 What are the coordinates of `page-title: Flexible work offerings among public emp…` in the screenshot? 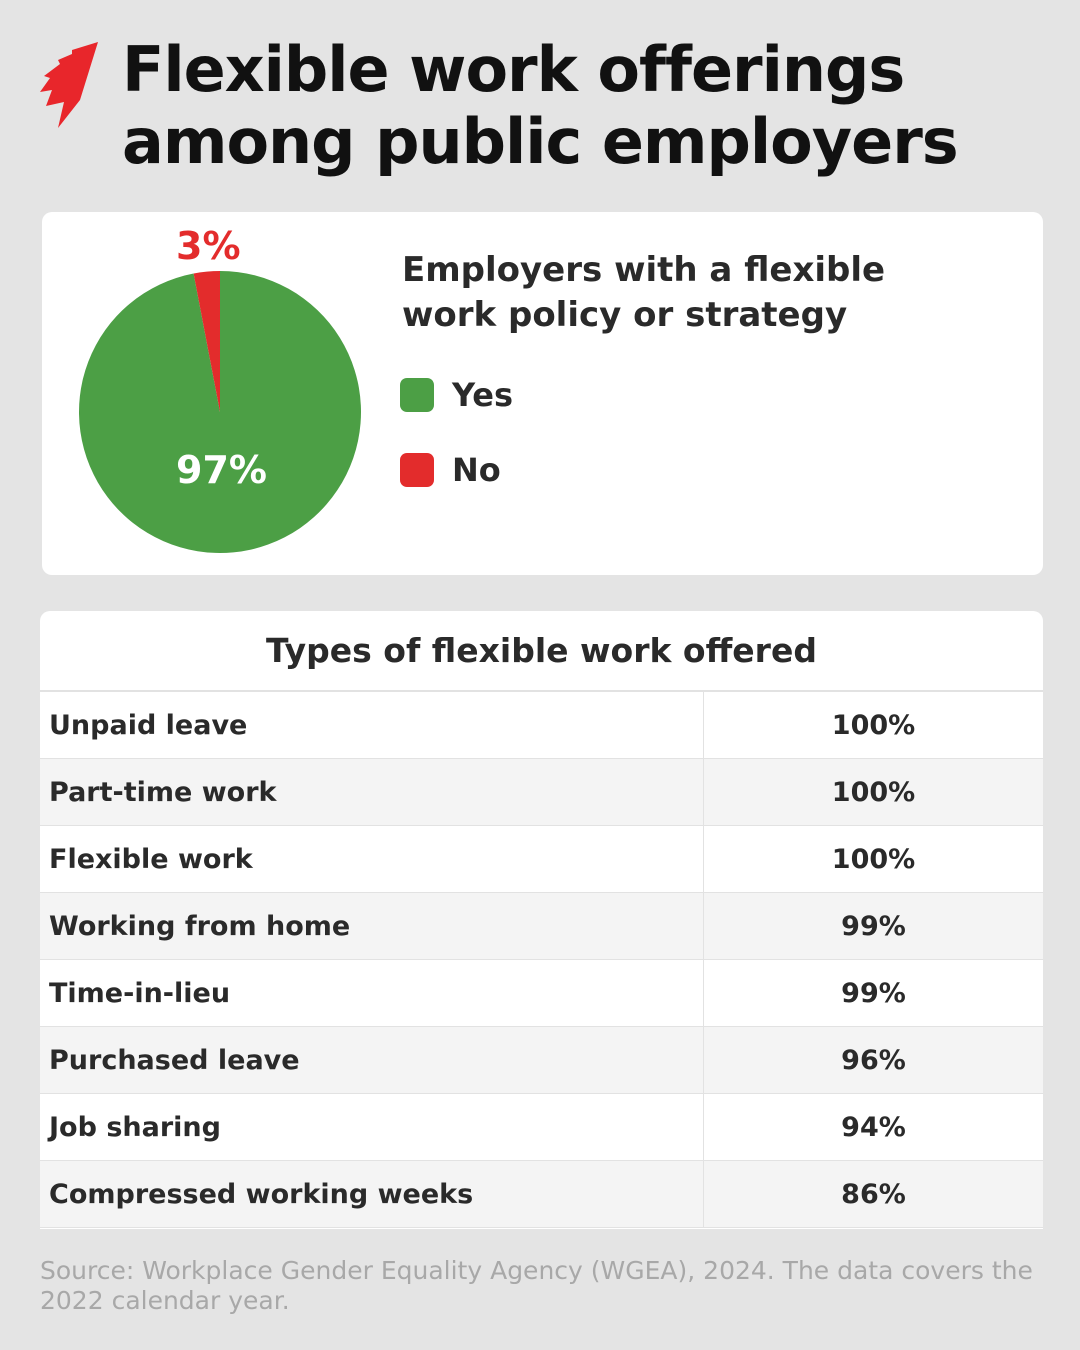 It's located at (540, 105).